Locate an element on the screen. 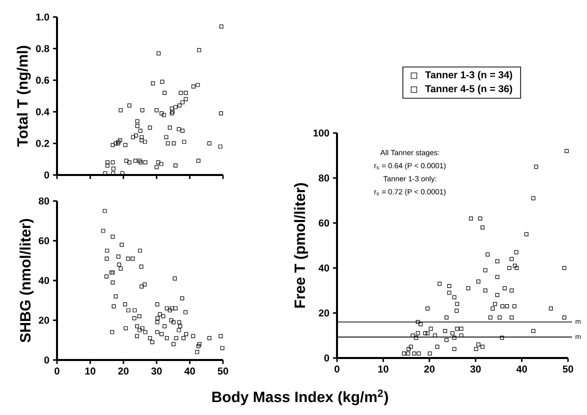  y-tick-label: 1.0 is located at coordinates (43, 17).